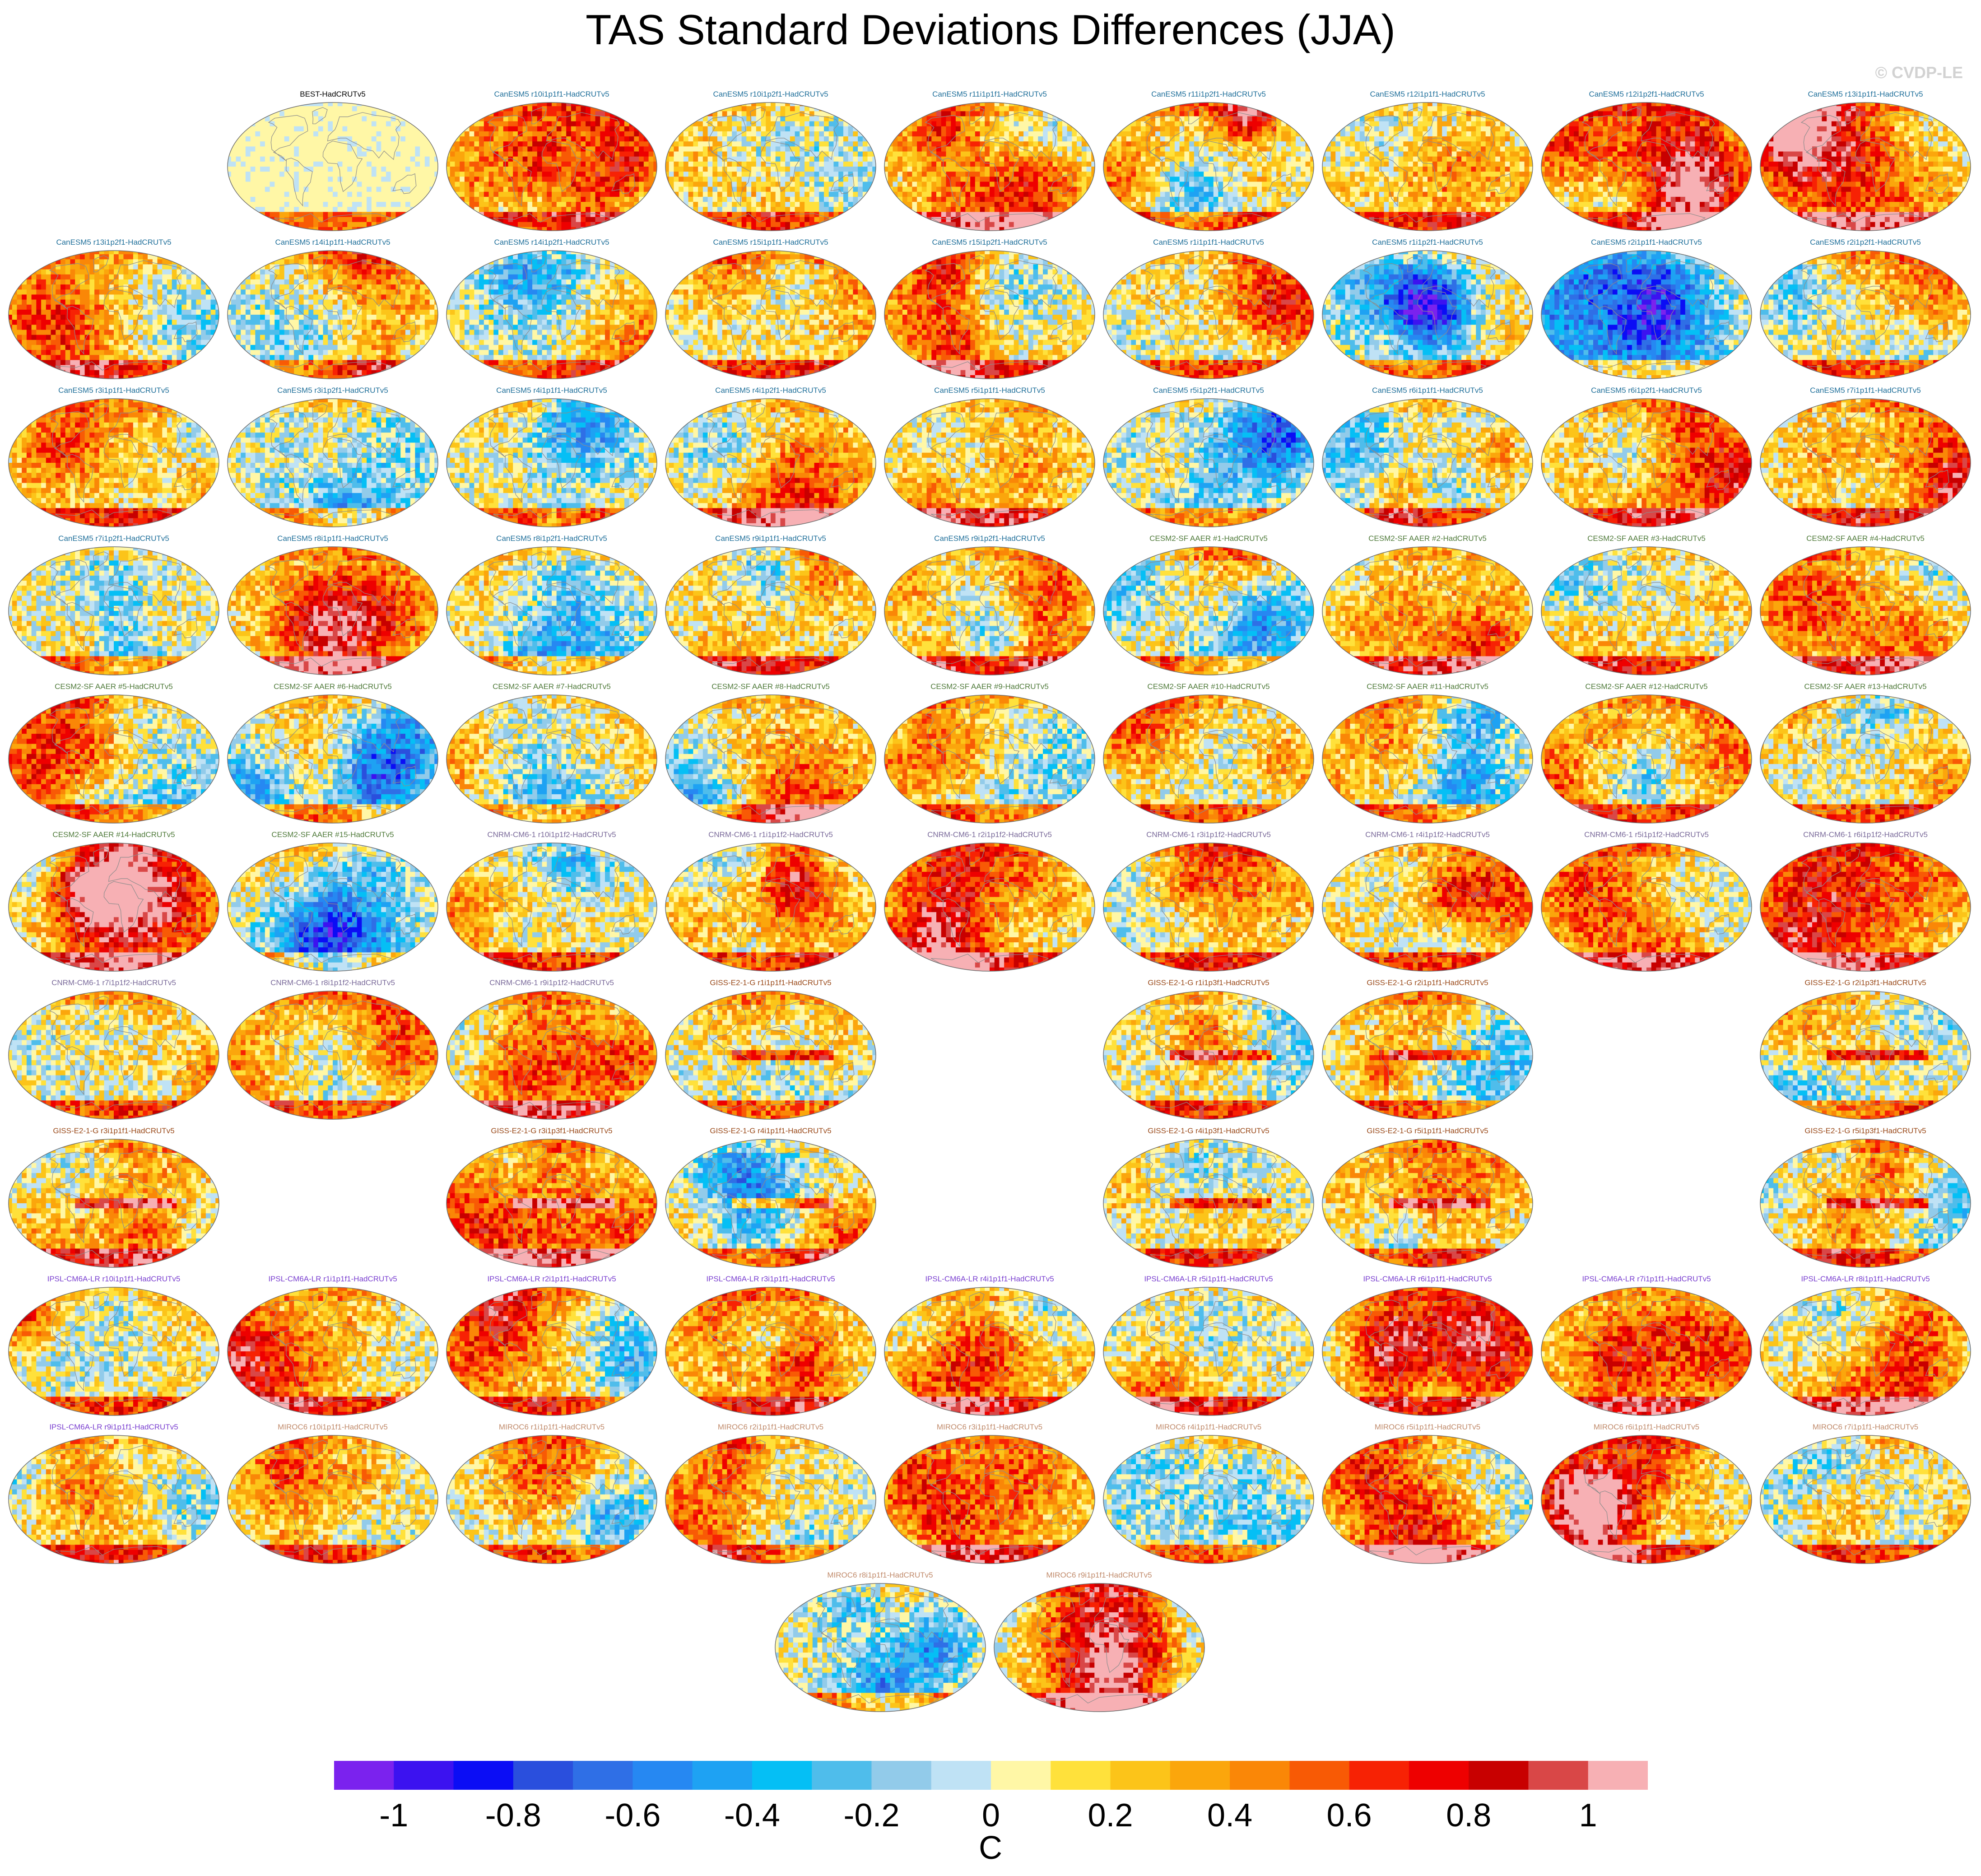 This screenshot has width=1981, height=1876. I want to click on panel-title: IPSL-CM6A-LR r3i1p1f1-HadCRUTv5, so click(770, 1279).